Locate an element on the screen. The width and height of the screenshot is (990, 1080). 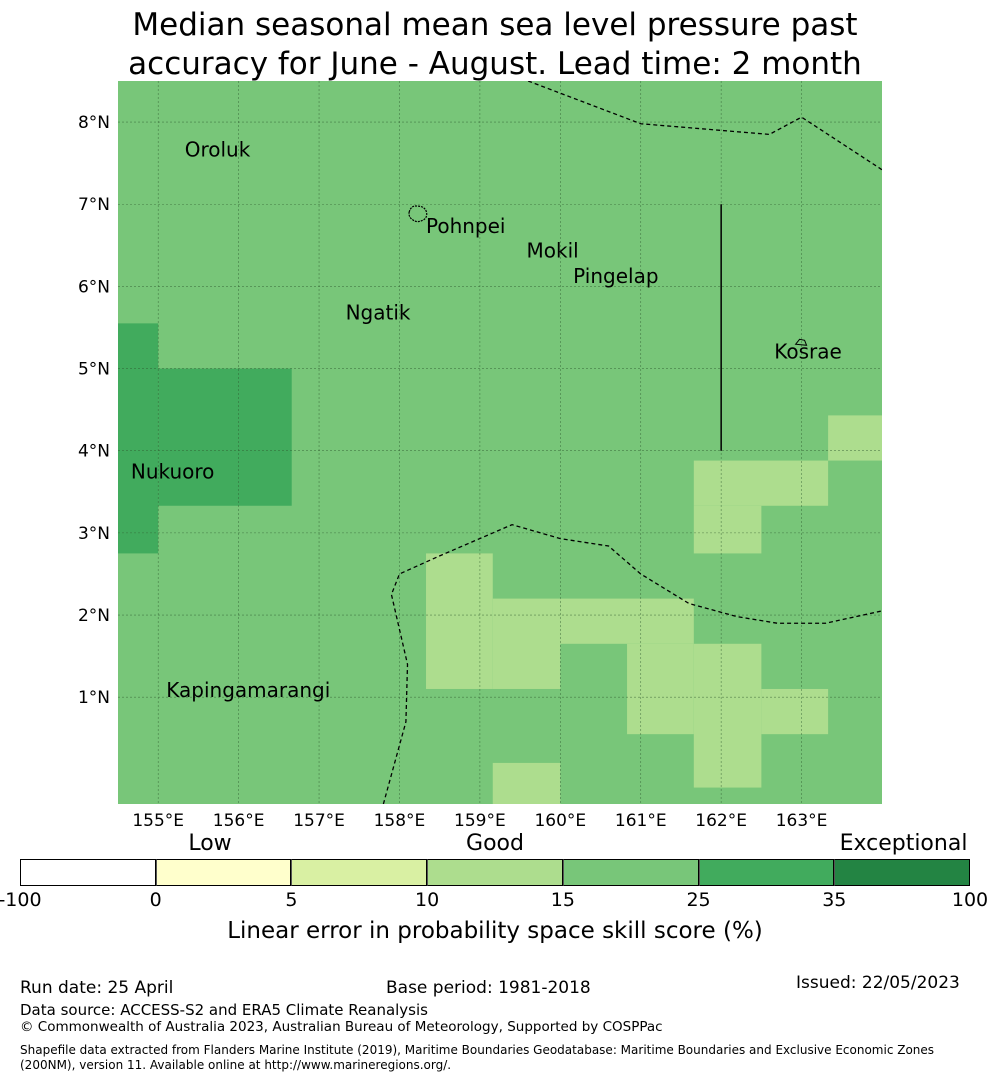
lon-tick-label: 160°E is located at coordinates (560, 821).